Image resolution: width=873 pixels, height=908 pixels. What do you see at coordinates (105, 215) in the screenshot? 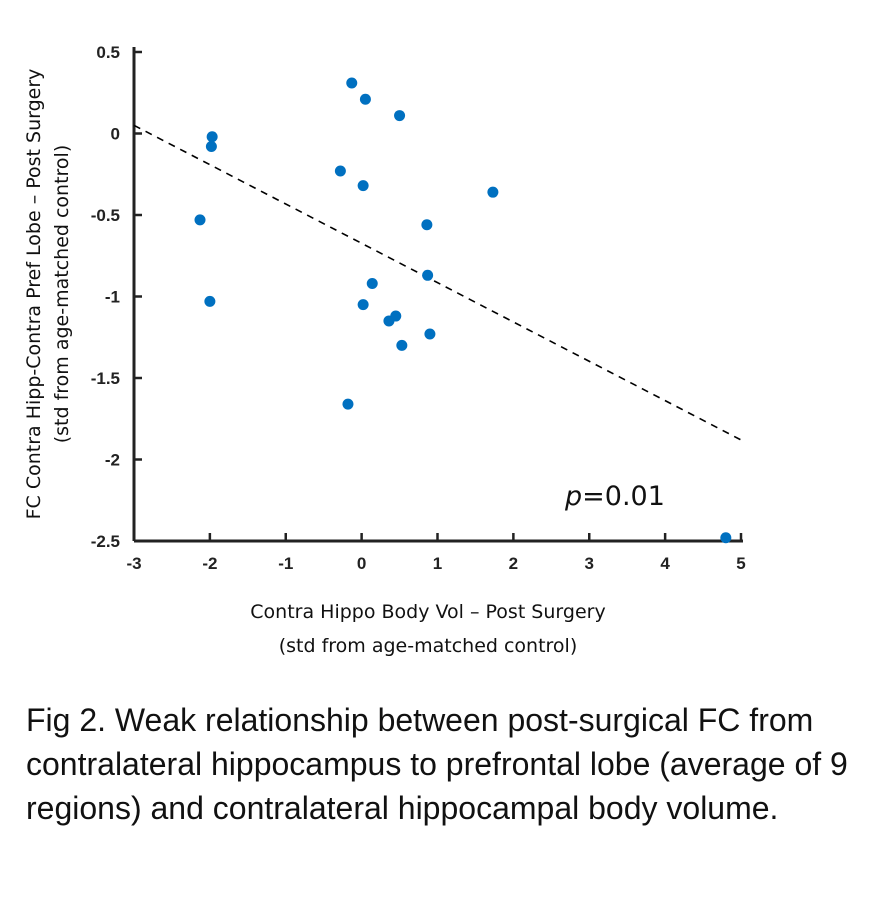
I see `y-tick-label: -0.5` at bounding box center [105, 215].